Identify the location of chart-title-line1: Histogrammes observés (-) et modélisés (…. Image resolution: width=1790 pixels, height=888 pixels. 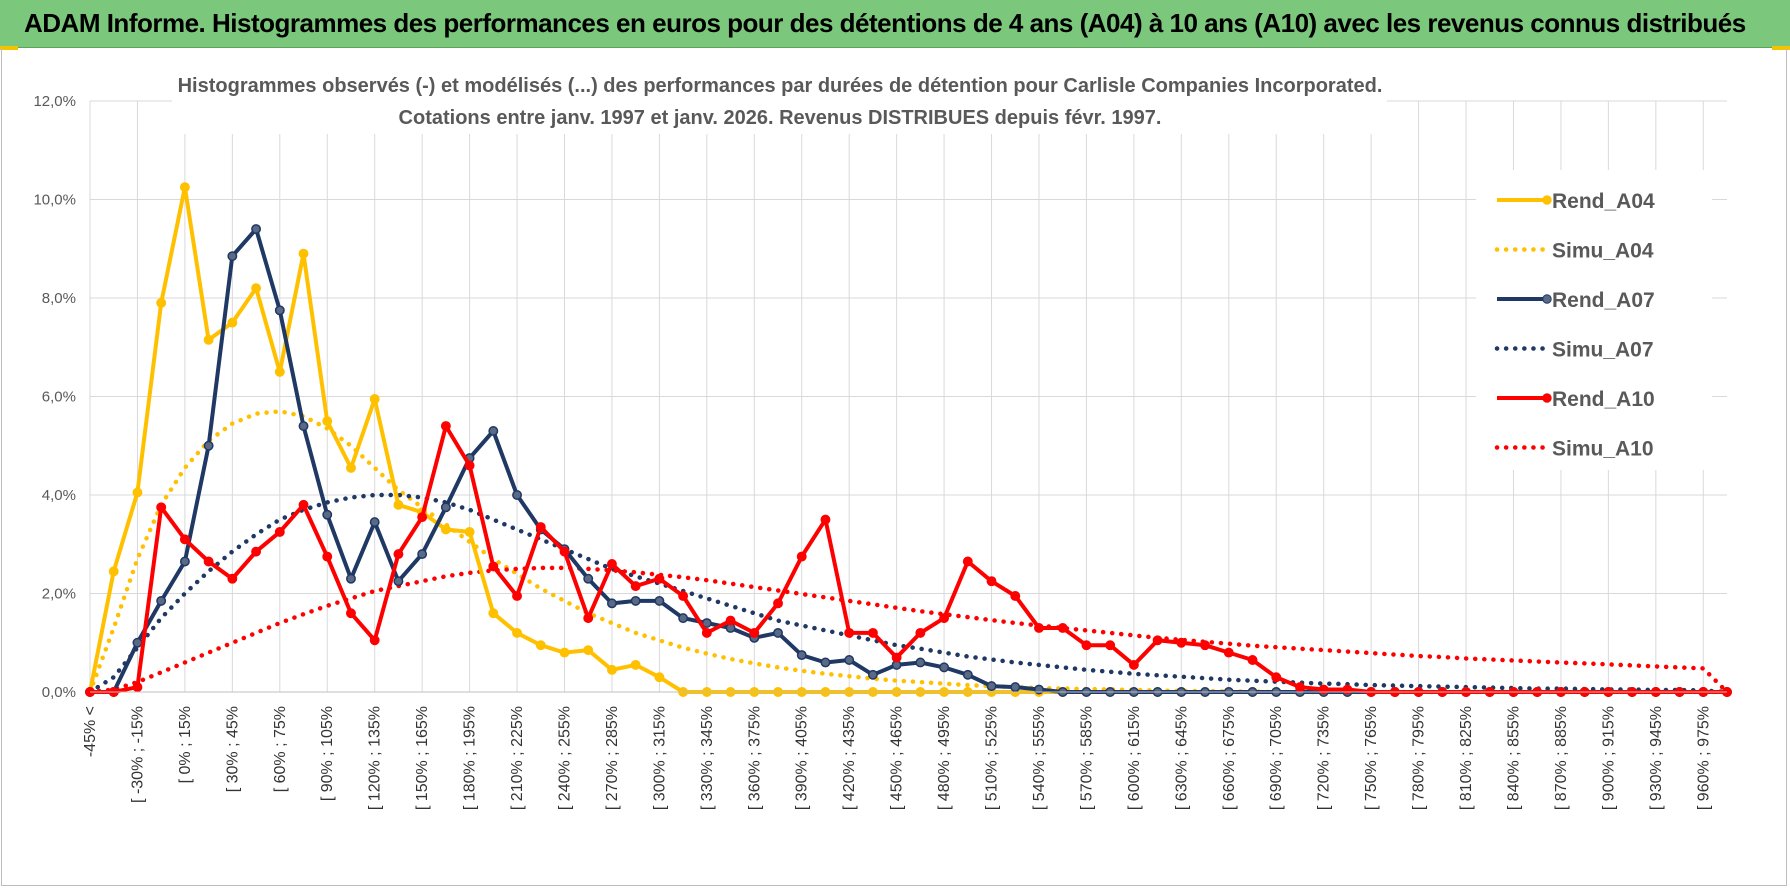
(780, 86).